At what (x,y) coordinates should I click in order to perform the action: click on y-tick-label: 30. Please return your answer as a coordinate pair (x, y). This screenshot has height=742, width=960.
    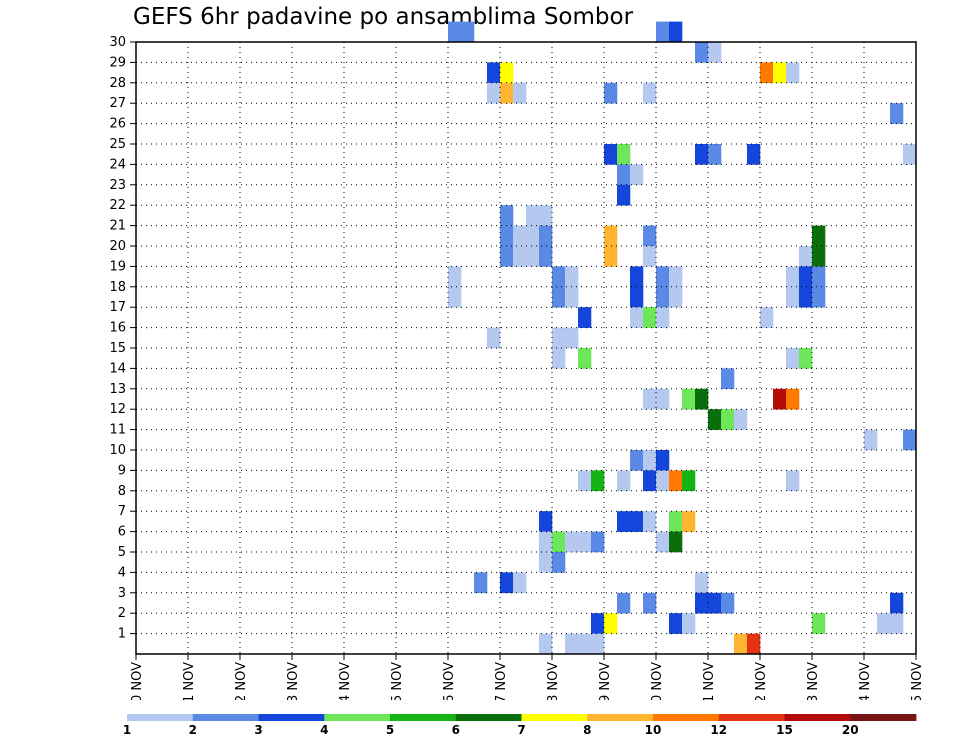
    Looking at the image, I should click on (117, 42).